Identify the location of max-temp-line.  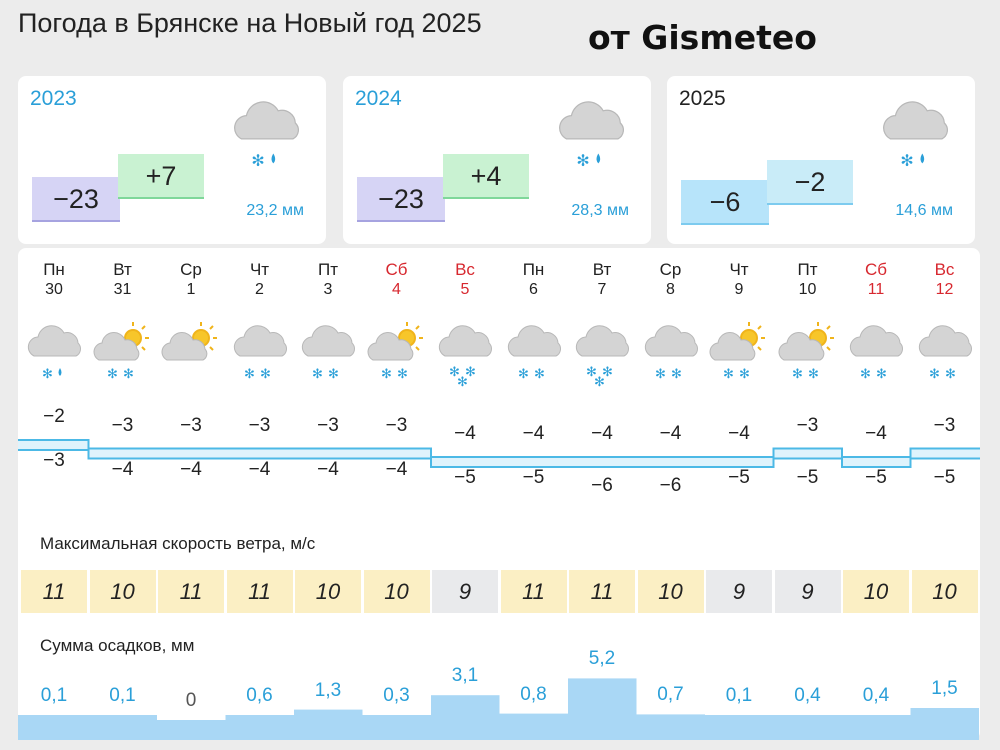
(499, 448).